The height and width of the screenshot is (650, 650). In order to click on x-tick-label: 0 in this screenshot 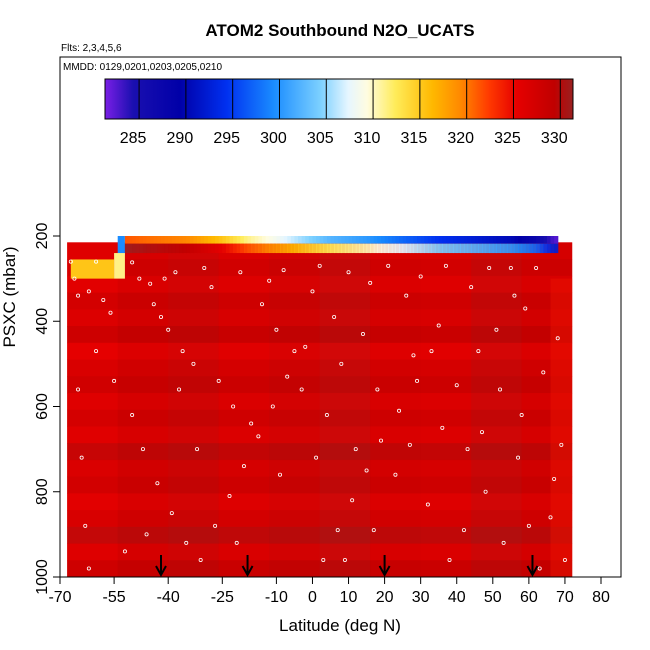, I will do `click(312, 597)`.